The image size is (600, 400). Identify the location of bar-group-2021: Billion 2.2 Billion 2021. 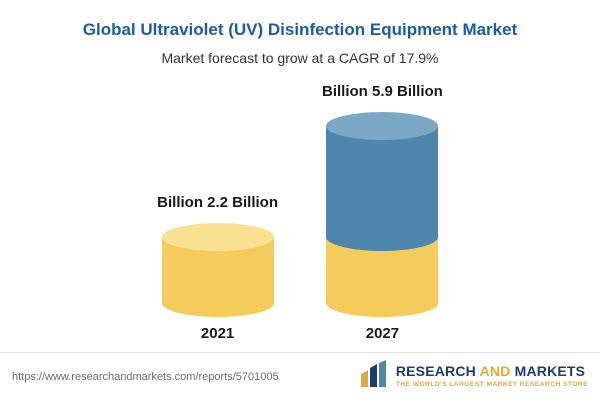
(217, 268).